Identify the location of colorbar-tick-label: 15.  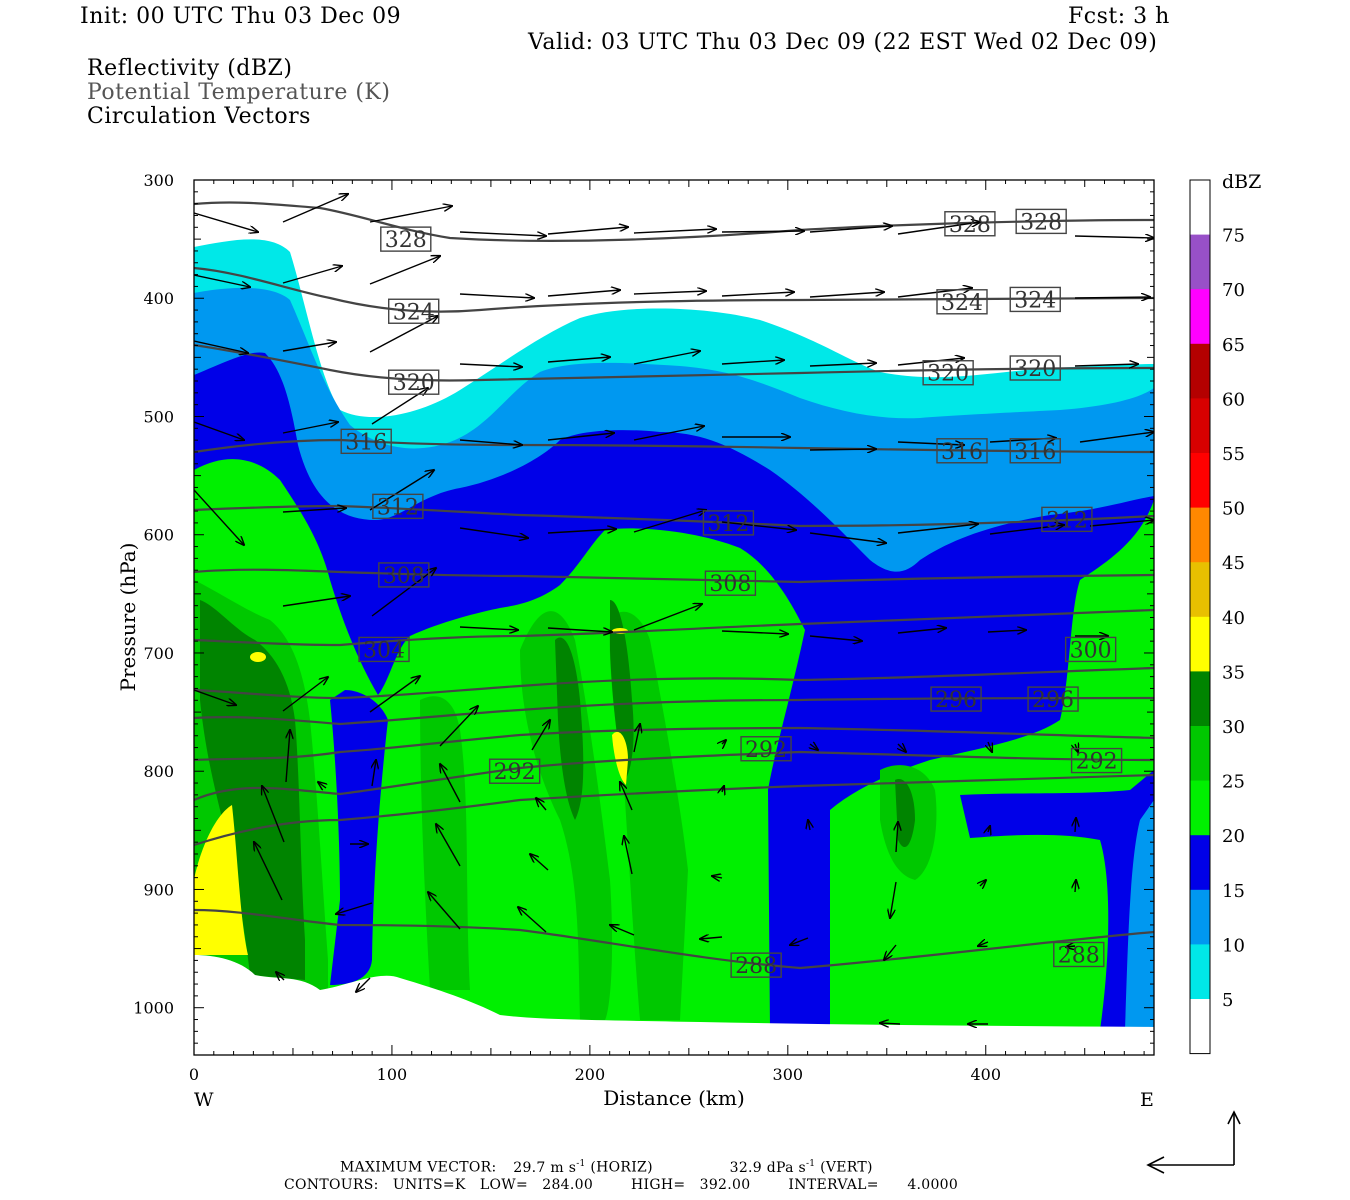
(1233, 891).